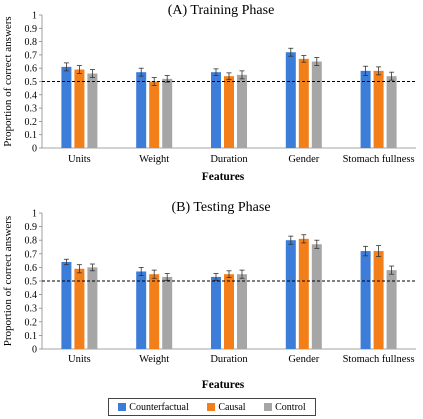 This screenshot has width=423, height=419. Describe the element at coordinates (220, 207) in the screenshot. I see `chart-title: (B) Testing Phase` at that location.